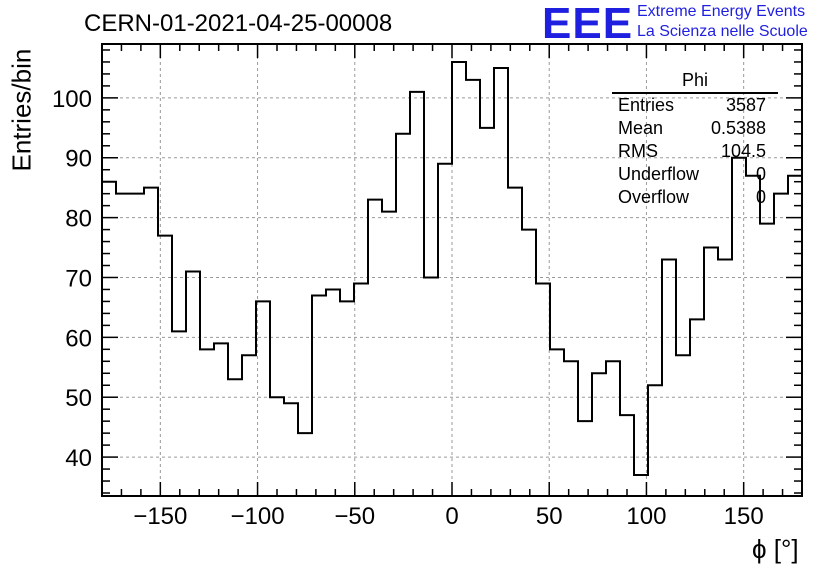  Describe the element at coordinates (695, 151) in the screenshot. I see `stats-row-rms: RMS 104.5` at that location.